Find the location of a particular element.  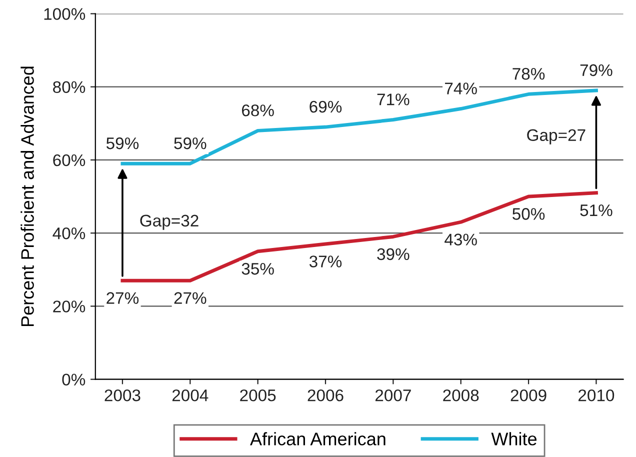

x-tick-label: 2009 is located at coordinates (528, 395).